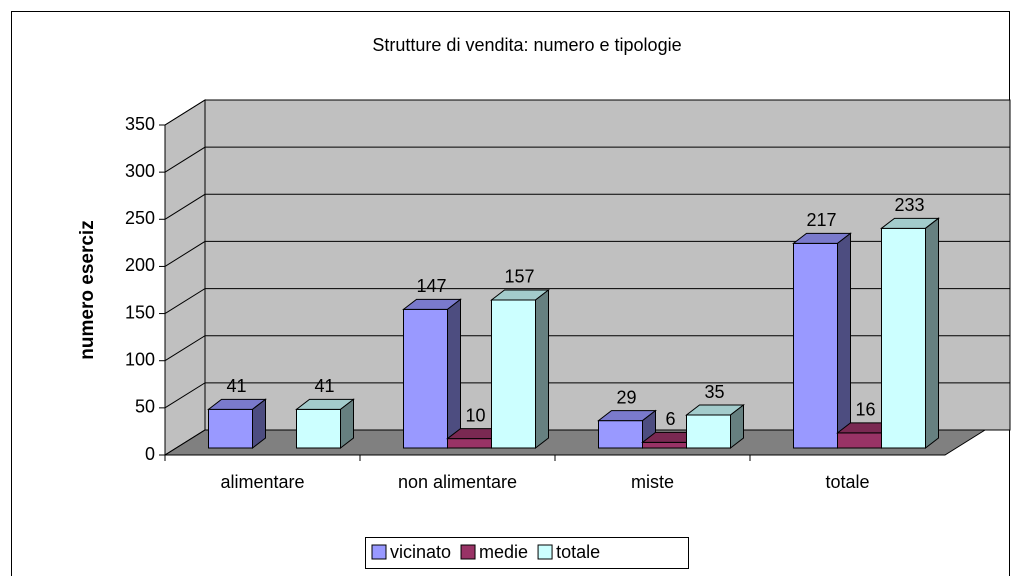 Image resolution: width=1021 pixels, height=576 pixels. Describe the element at coordinates (140, 312) in the screenshot. I see `y-tick-label: 150` at that location.